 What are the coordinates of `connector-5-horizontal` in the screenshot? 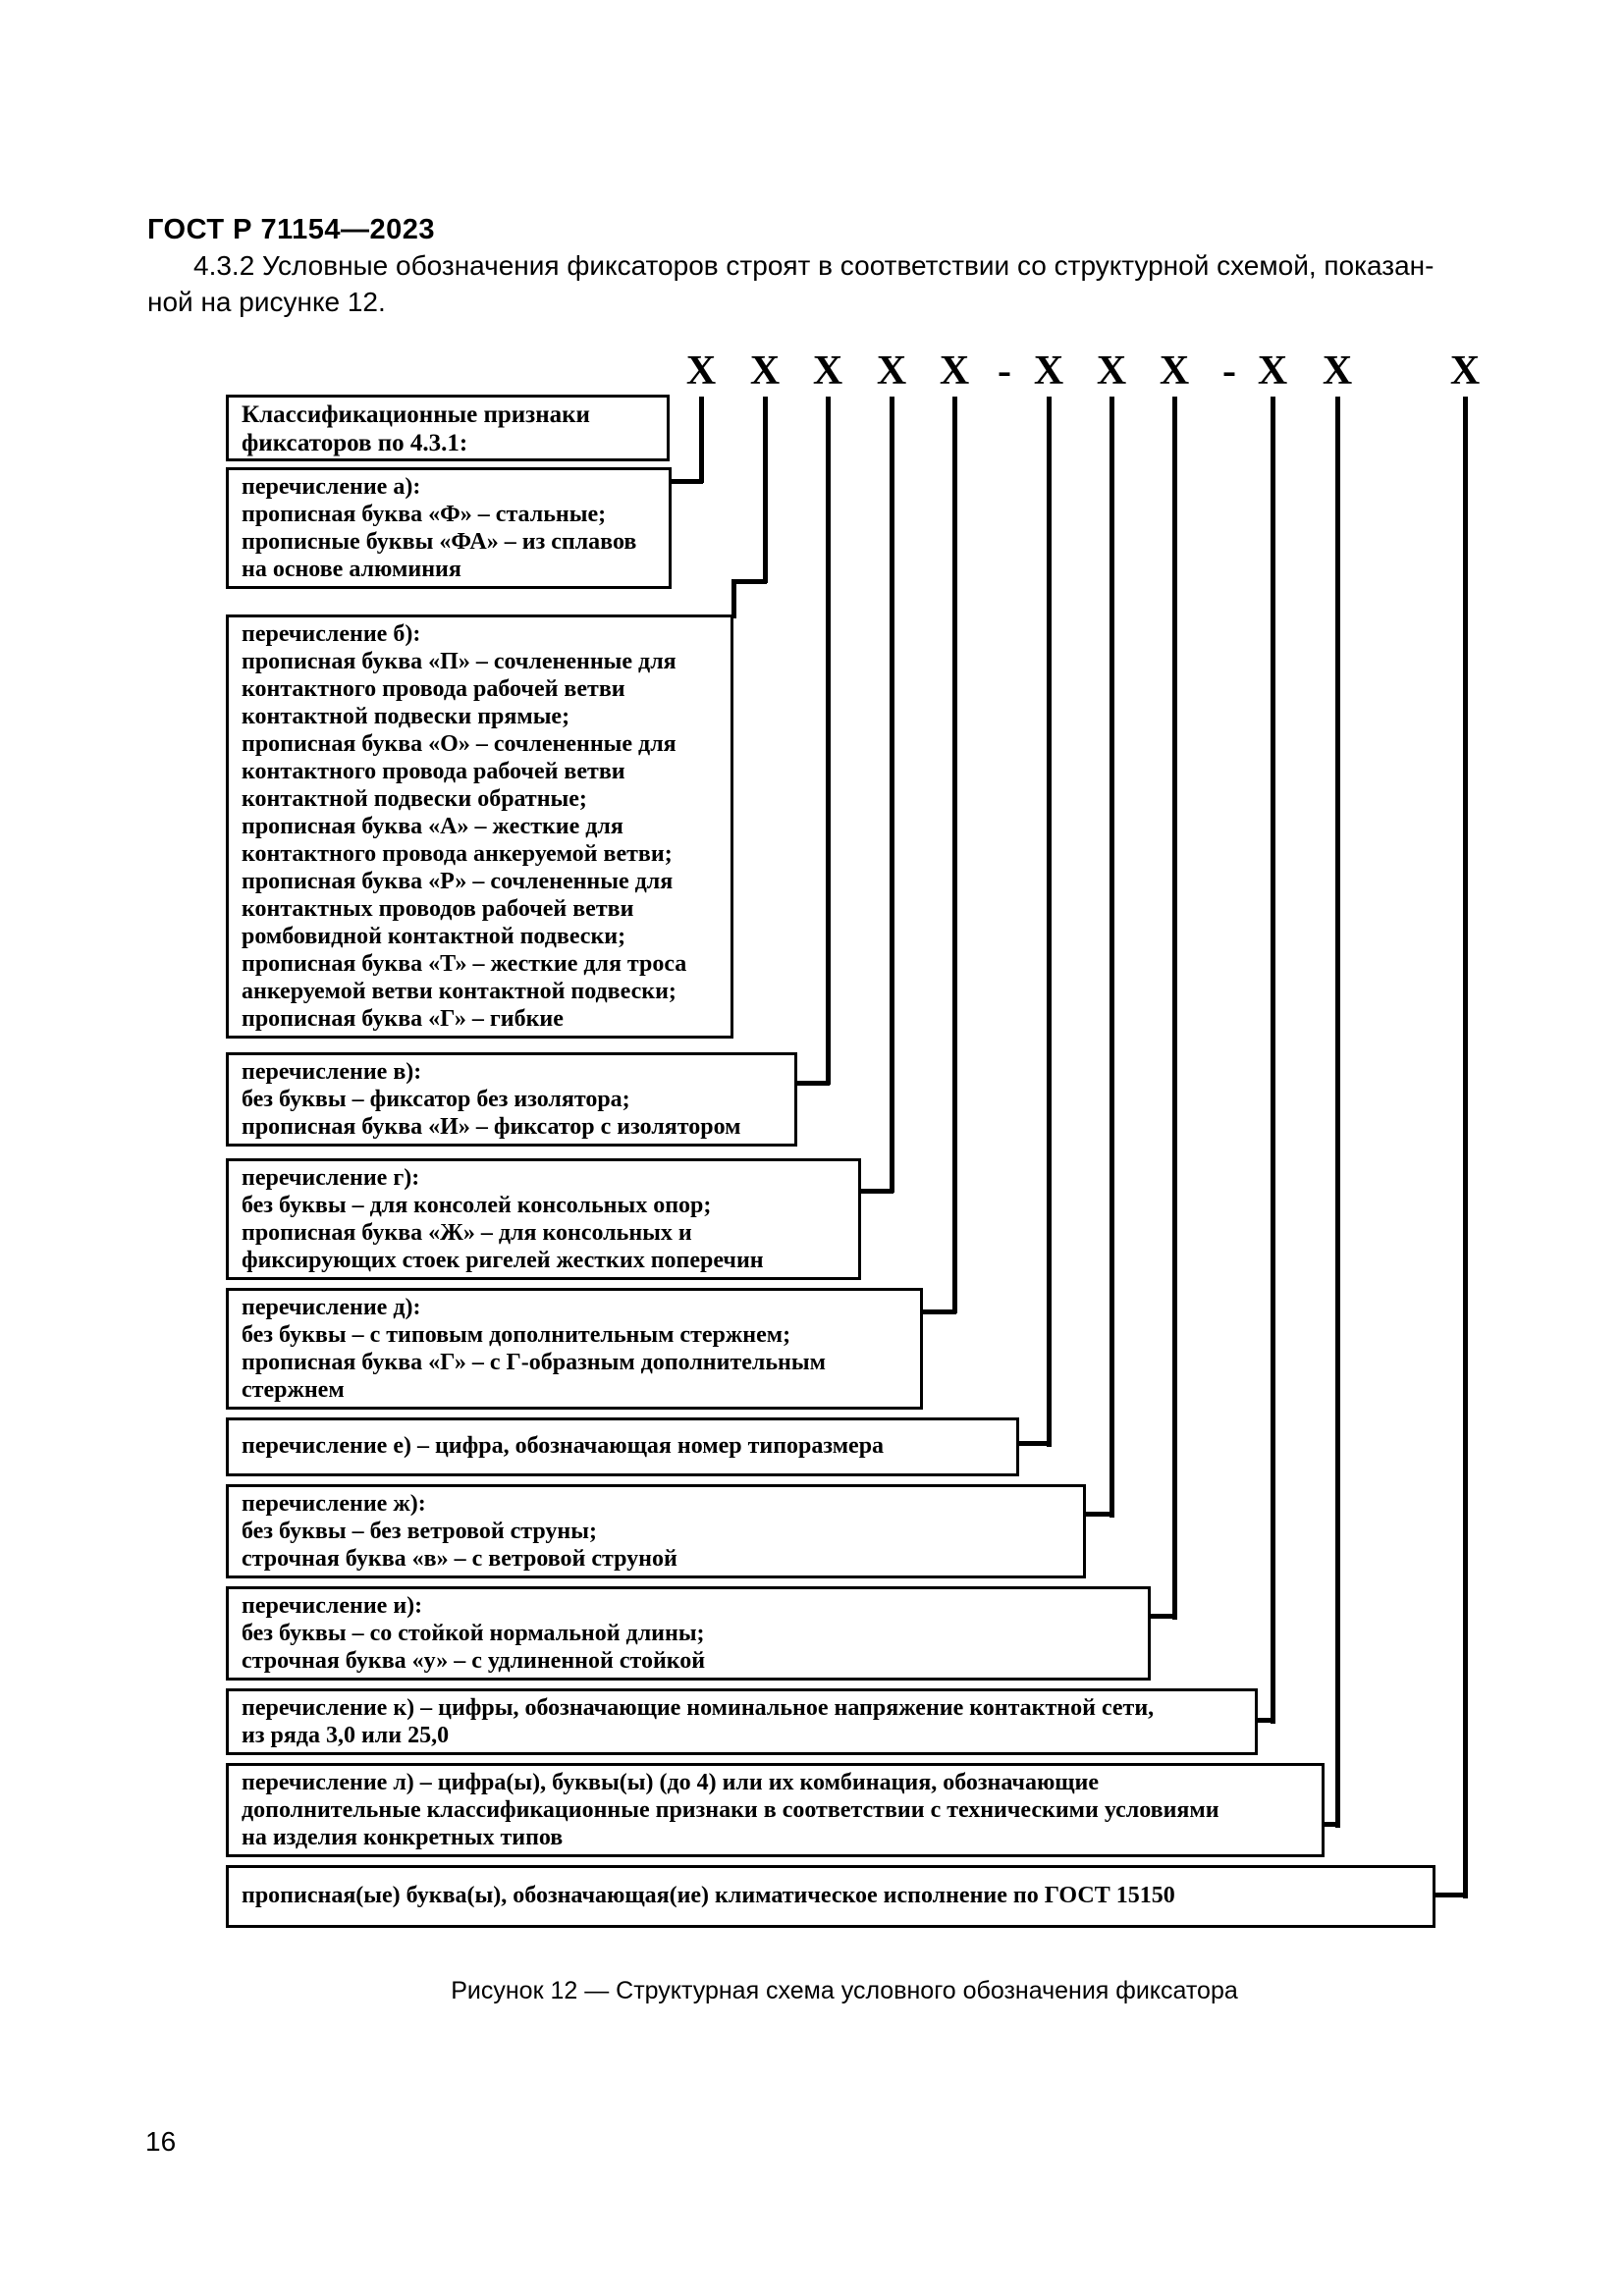 It's located at (938, 1312).